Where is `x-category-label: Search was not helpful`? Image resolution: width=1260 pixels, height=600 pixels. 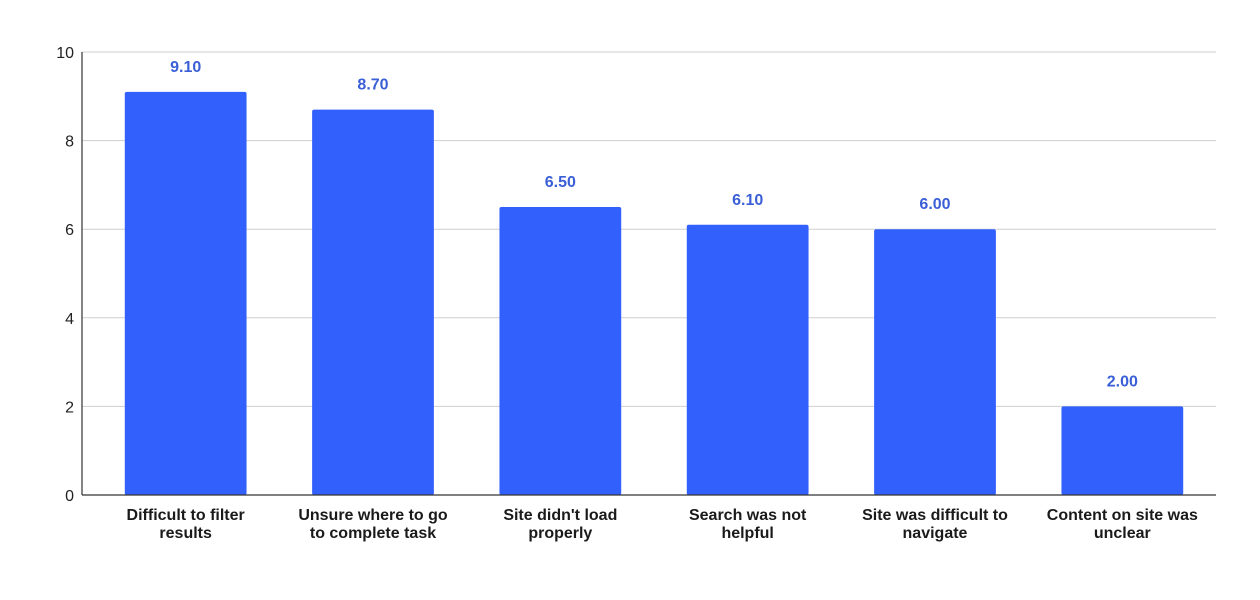
x-category-label: Search was not helpful is located at coordinates (748, 524).